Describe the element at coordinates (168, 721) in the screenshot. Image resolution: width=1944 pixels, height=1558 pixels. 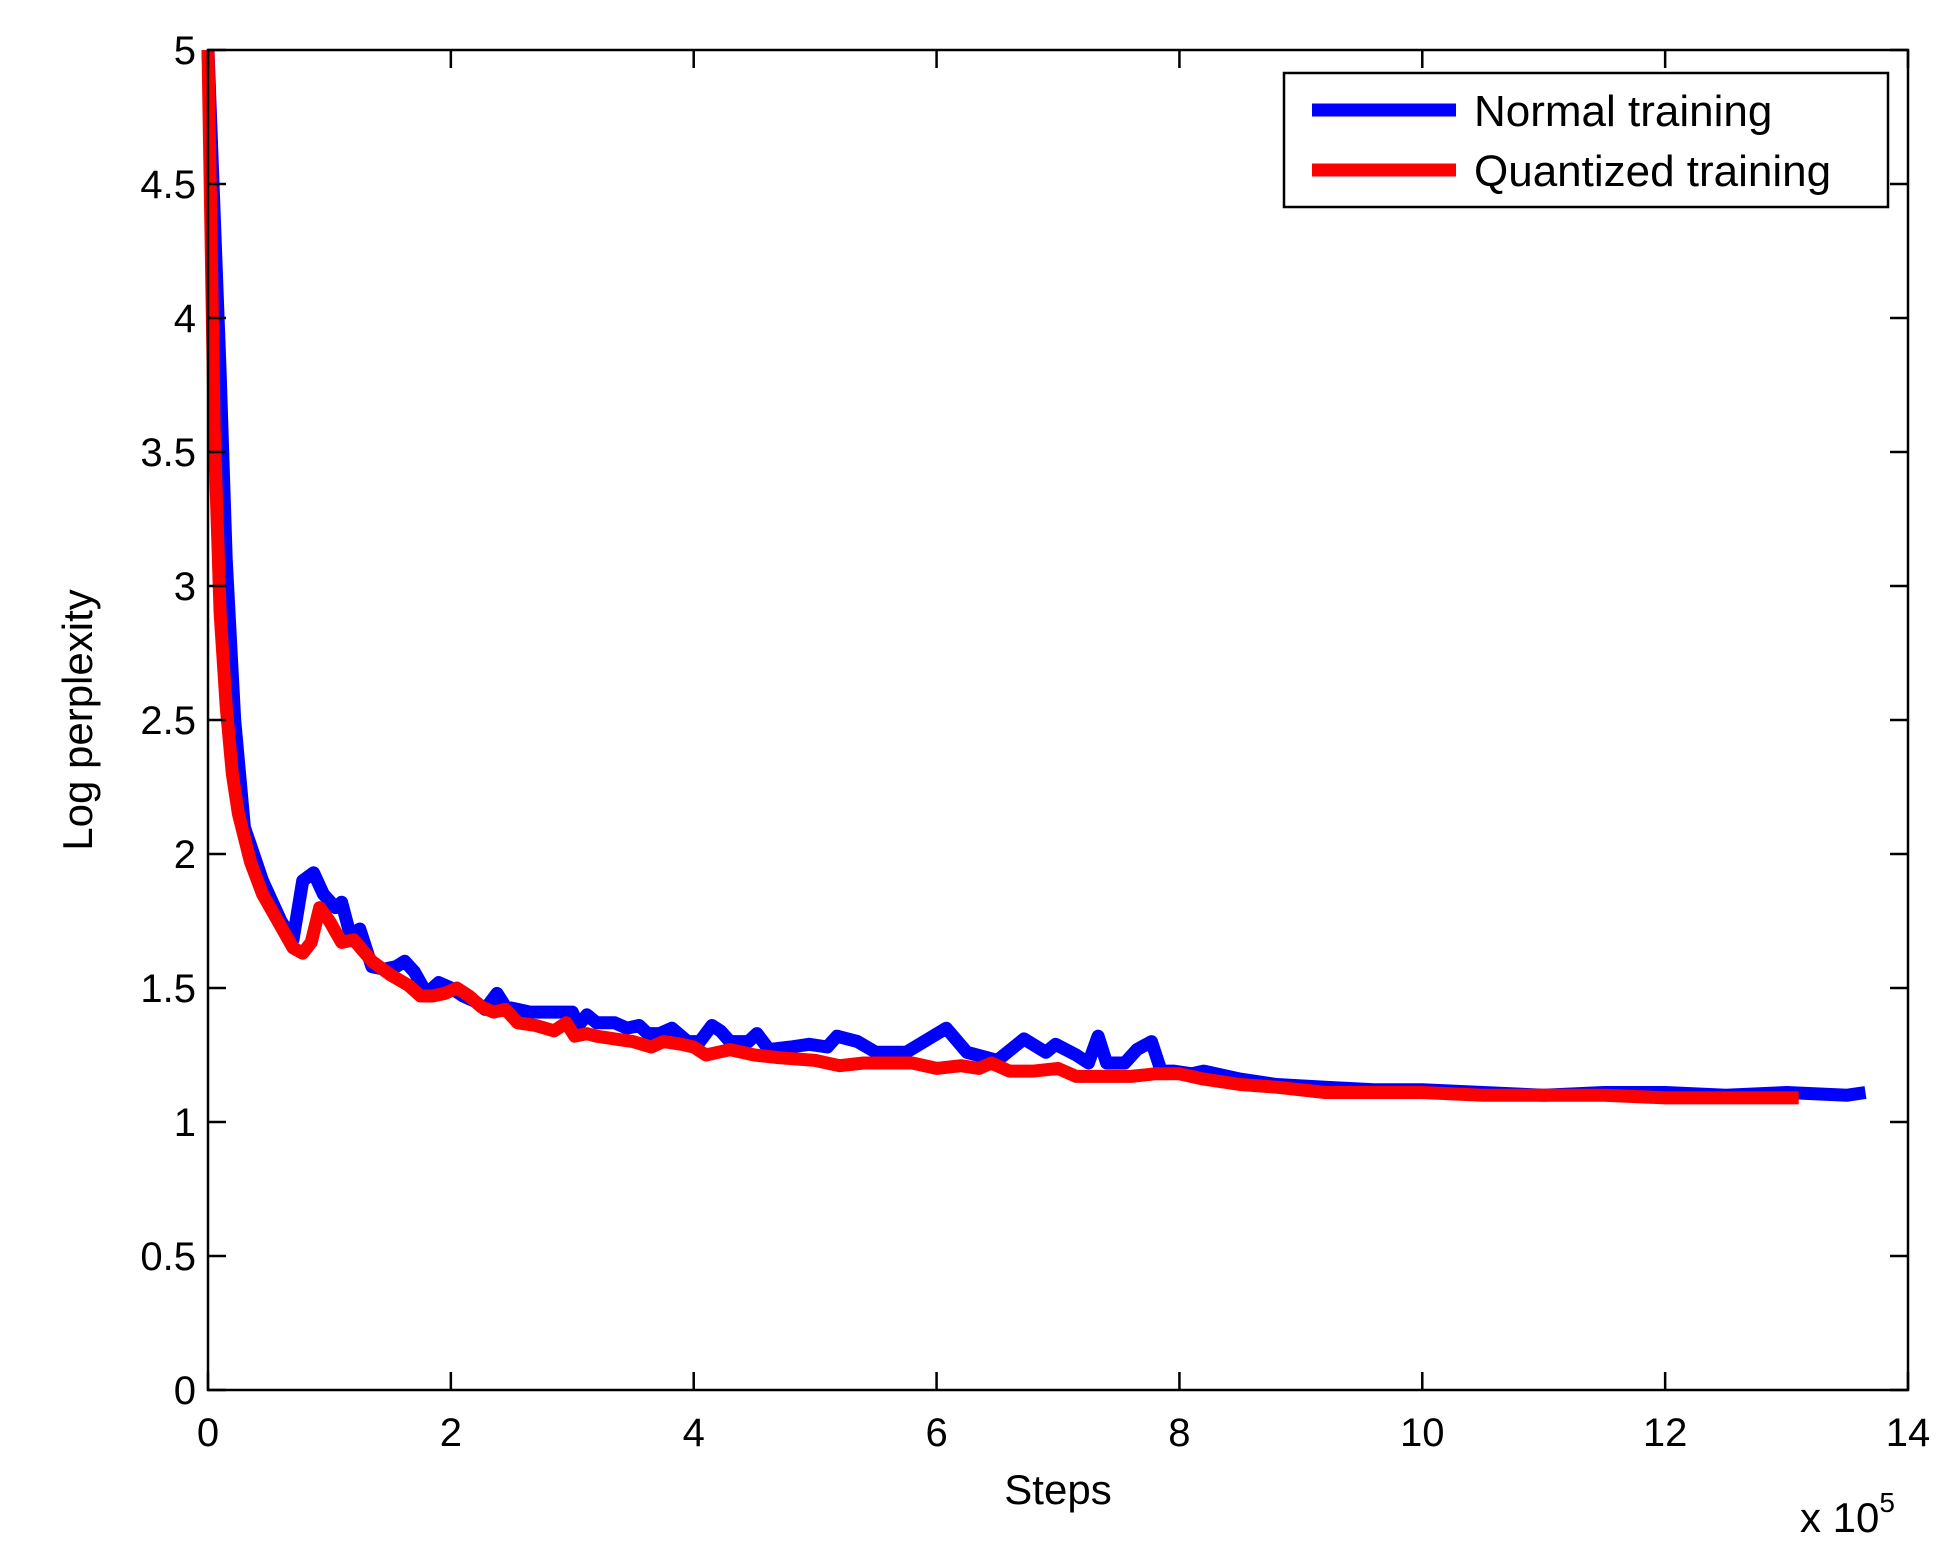
I see `y-tick-label: 2.5` at that location.